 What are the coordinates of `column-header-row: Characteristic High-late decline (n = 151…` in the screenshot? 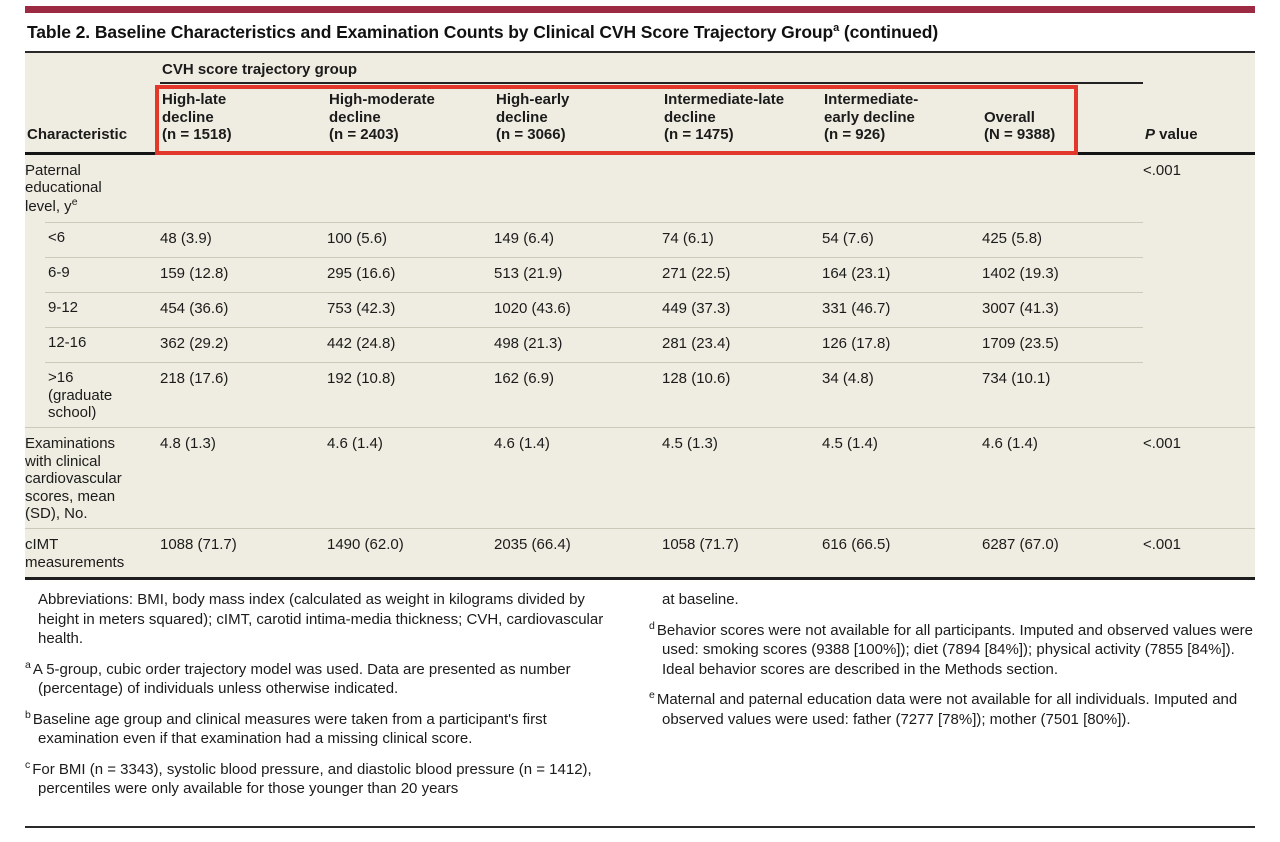 It's located at (640, 118).